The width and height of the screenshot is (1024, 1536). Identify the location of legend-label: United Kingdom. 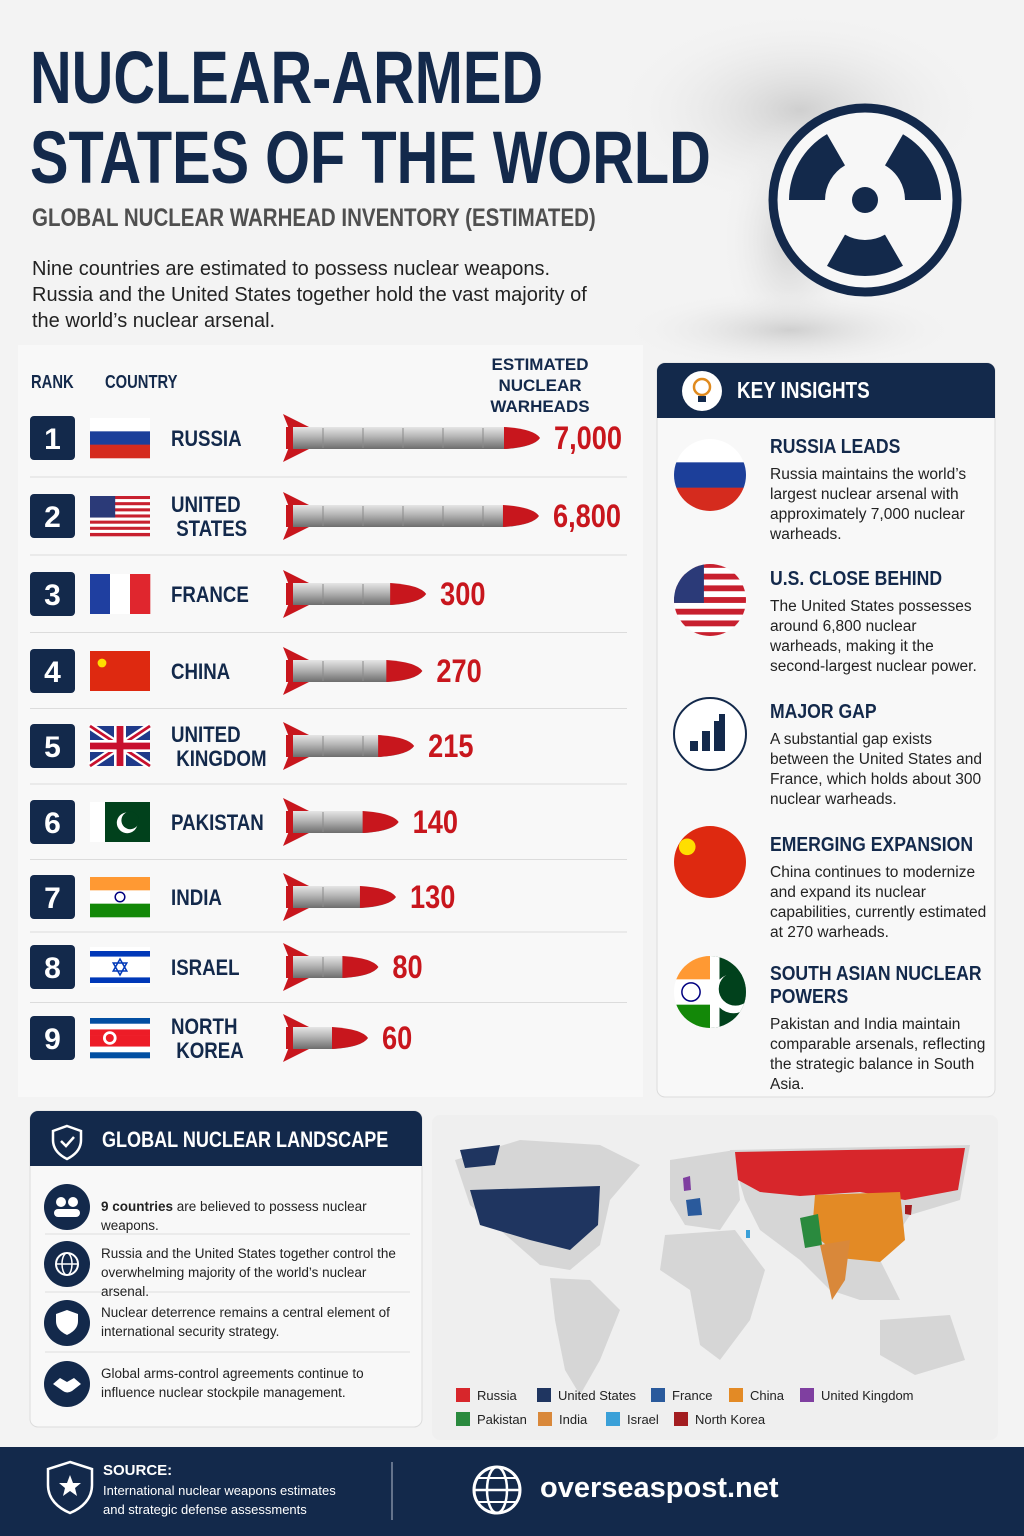
(867, 1395).